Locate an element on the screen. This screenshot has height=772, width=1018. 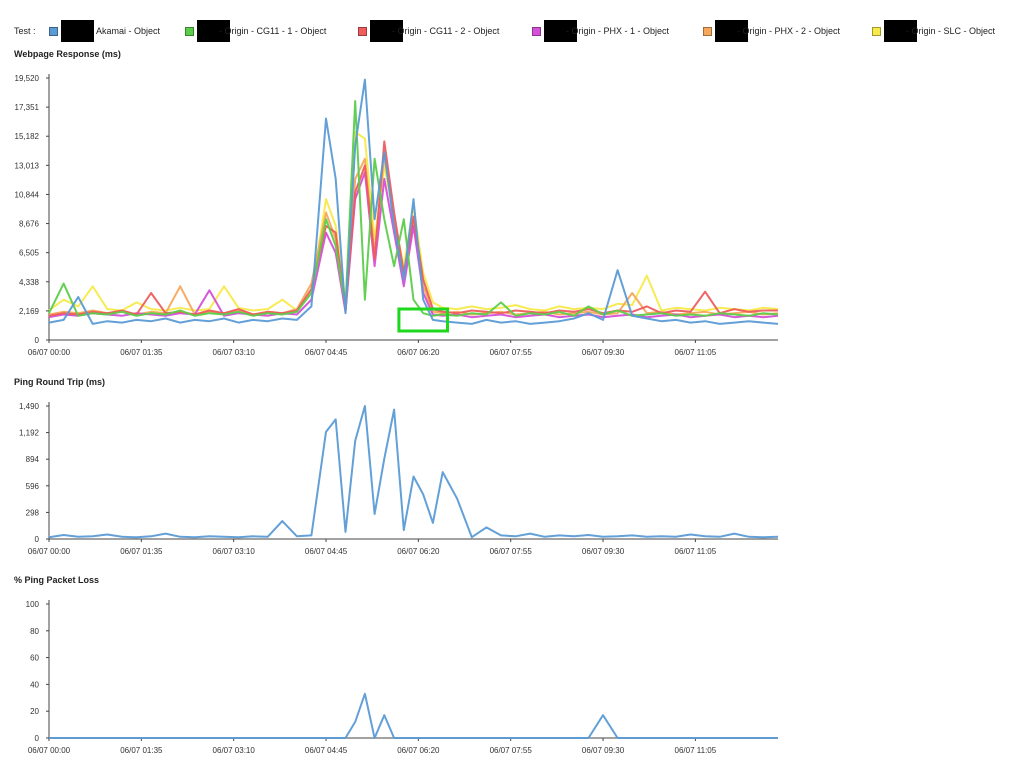
y-tick-label: 10,844 is located at coordinates (27, 194).